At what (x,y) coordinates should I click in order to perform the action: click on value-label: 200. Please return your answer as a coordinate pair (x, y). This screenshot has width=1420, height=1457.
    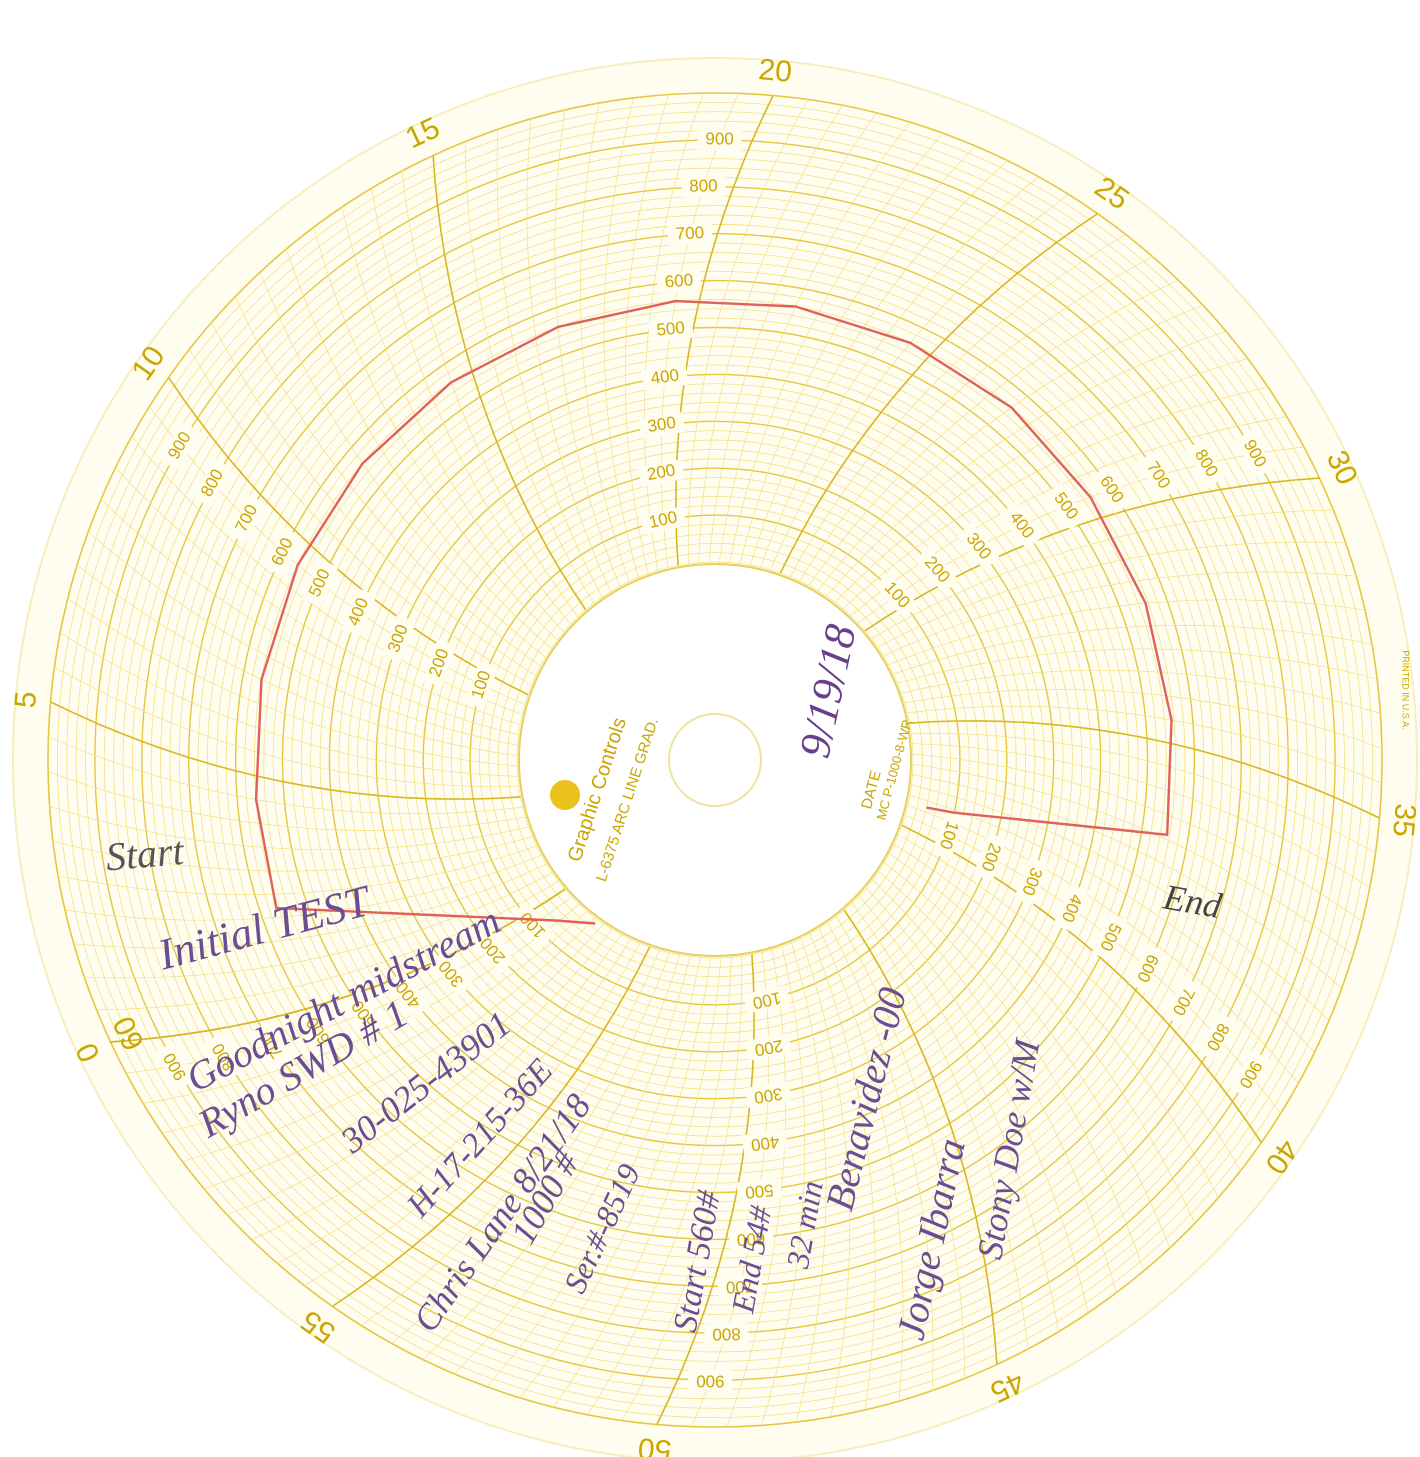
    Looking at the image, I should click on (768, 1048).